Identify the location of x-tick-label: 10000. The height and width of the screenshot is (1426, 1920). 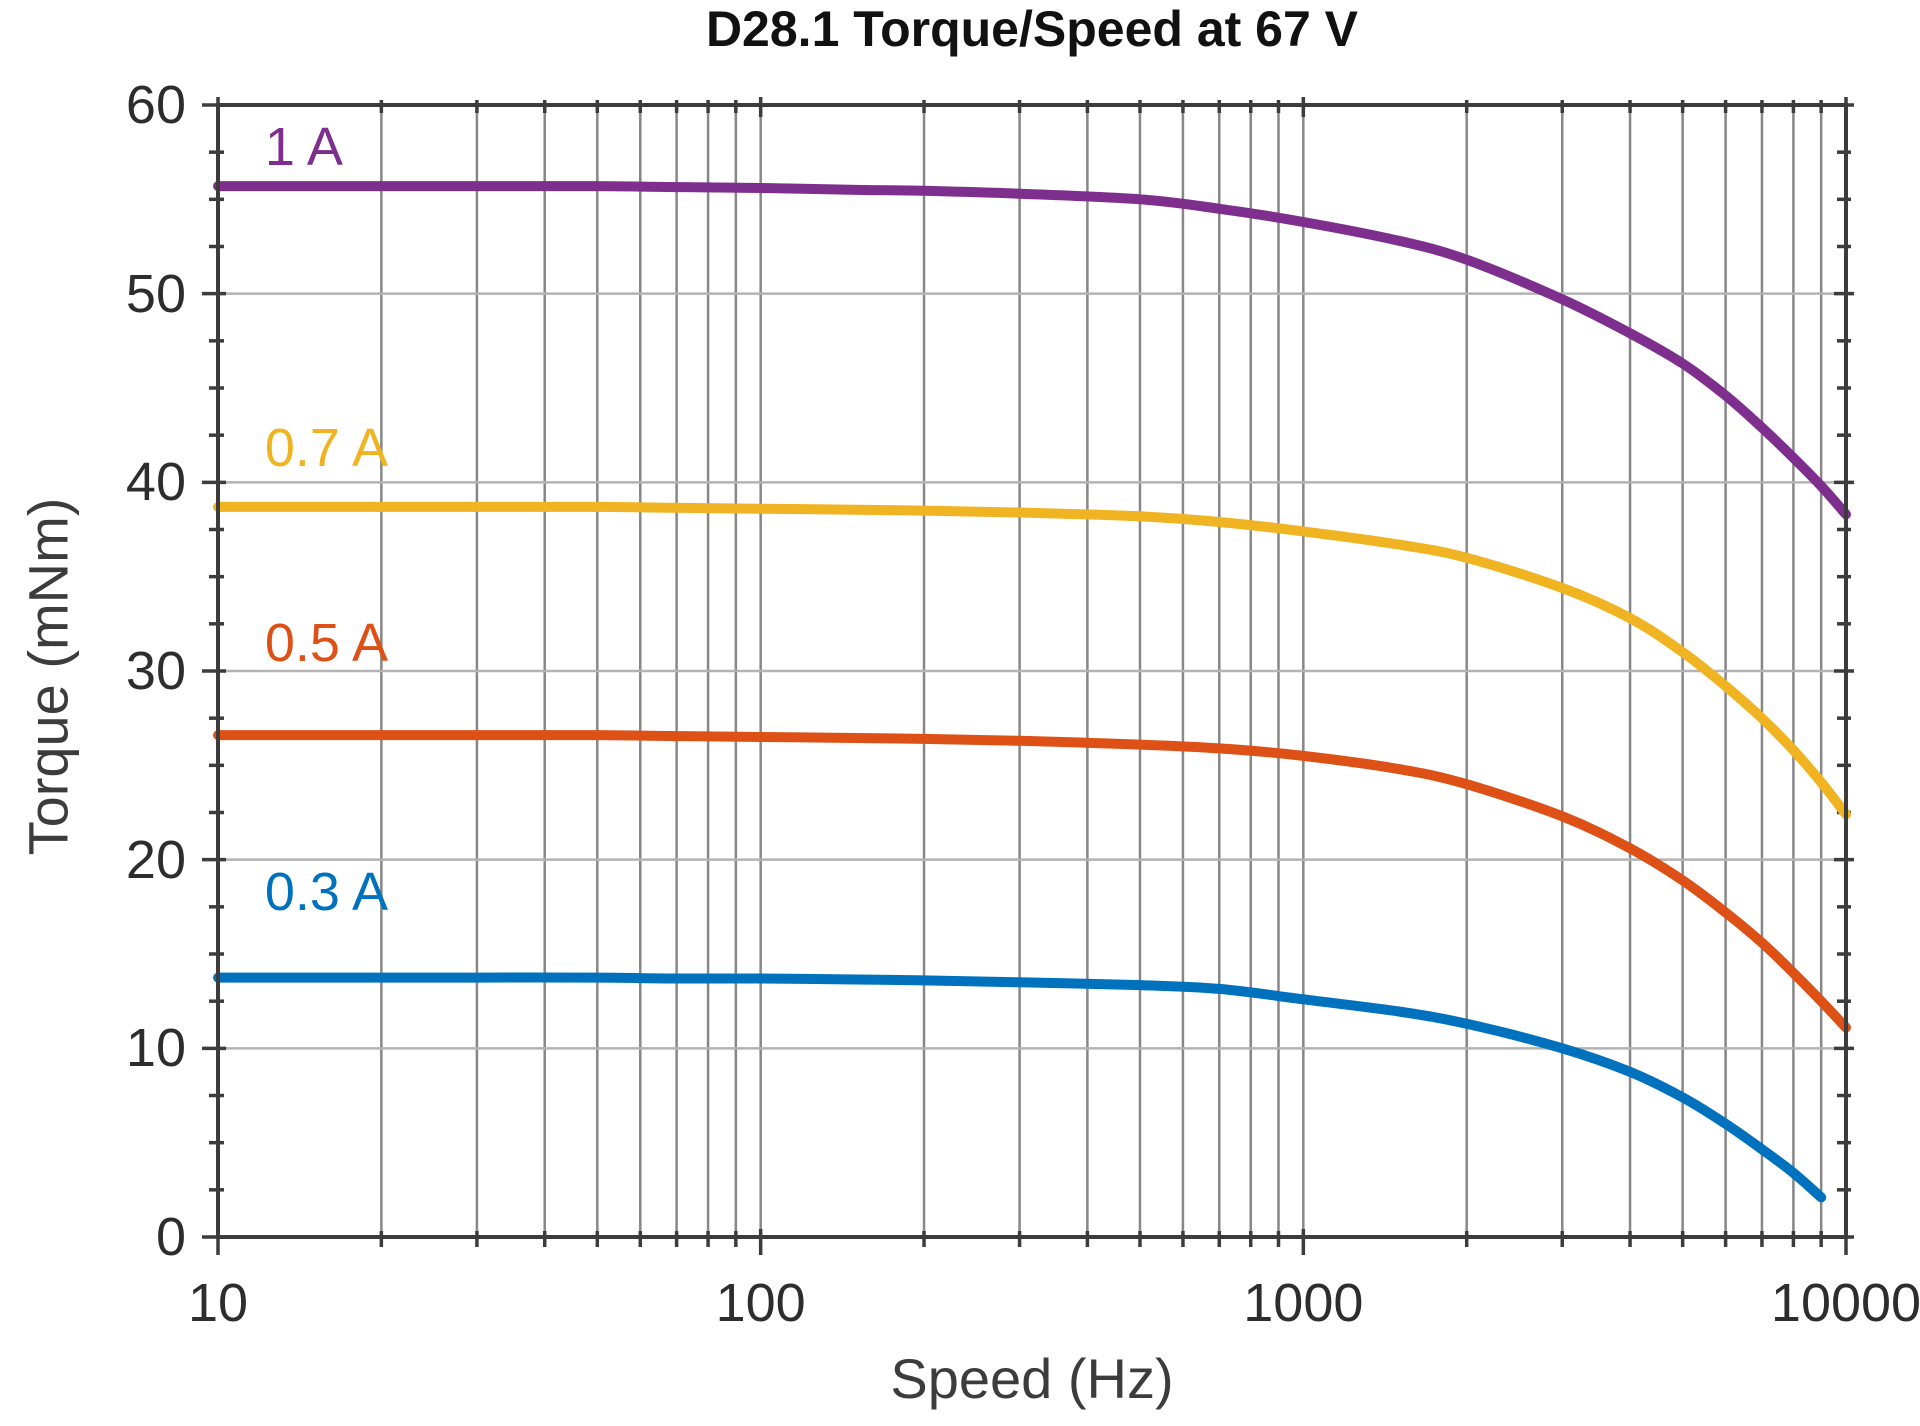
(1845, 1303).